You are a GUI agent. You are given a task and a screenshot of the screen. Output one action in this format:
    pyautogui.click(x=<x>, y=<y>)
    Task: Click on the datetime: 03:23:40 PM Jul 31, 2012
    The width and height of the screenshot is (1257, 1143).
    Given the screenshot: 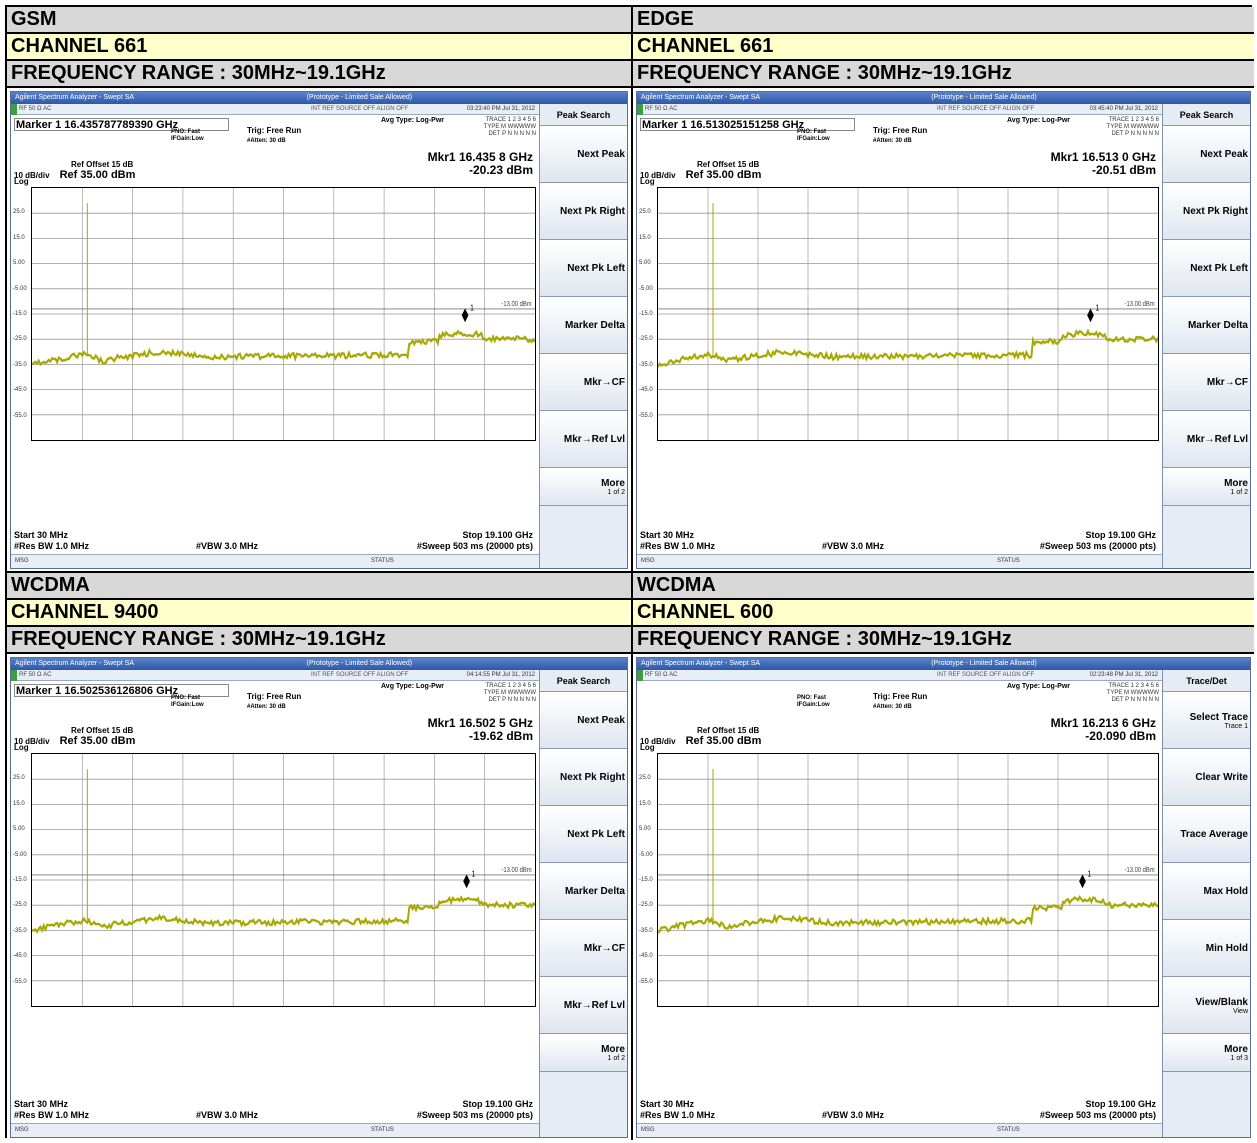 What is the action you would take?
    pyautogui.click(x=500, y=109)
    